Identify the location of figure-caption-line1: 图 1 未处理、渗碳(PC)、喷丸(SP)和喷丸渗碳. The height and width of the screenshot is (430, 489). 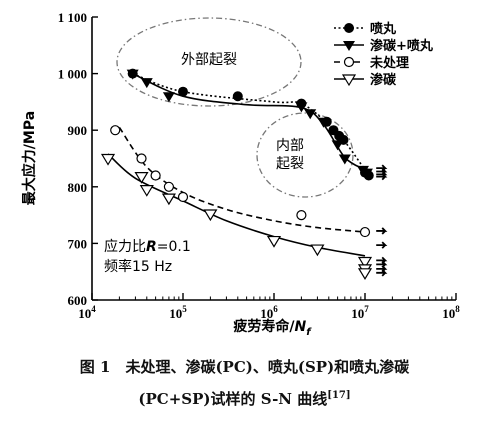
(244, 367).